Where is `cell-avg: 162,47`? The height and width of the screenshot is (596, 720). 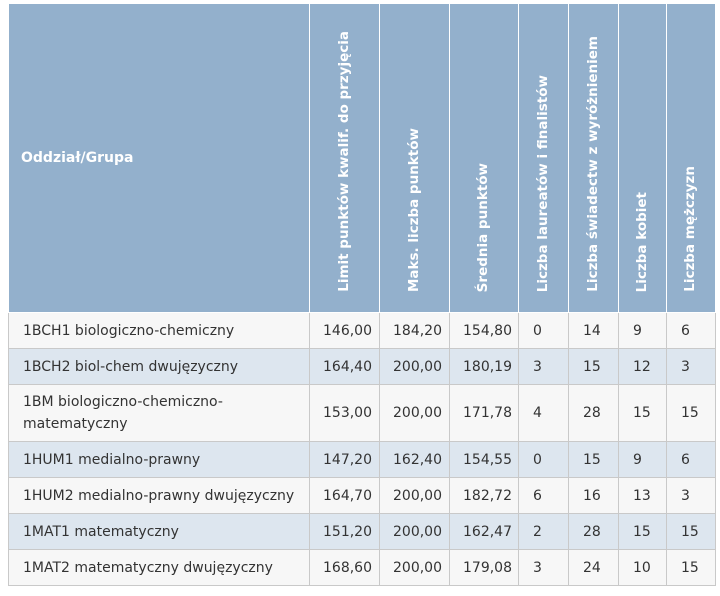
cell-avg: 162,47 is located at coordinates (484, 531).